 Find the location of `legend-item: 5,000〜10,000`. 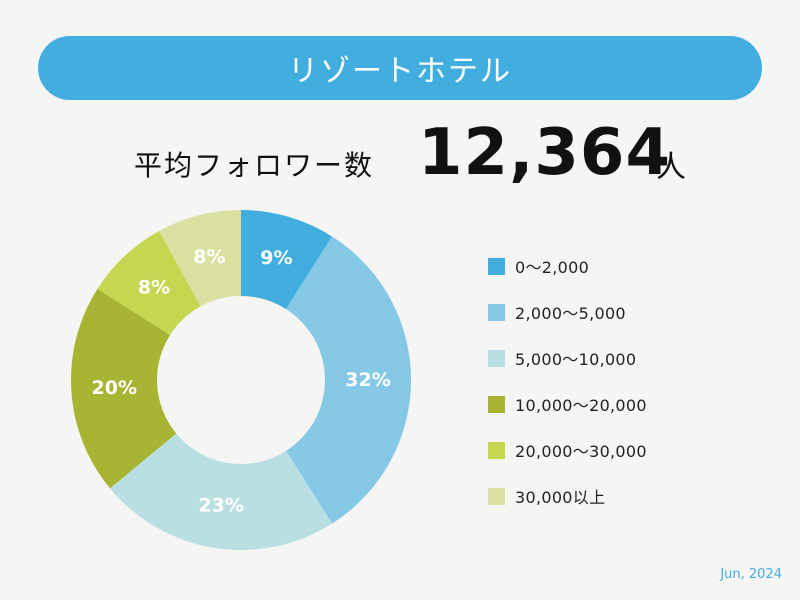

legend-item: 5,000〜10,000 is located at coordinates (567, 358).